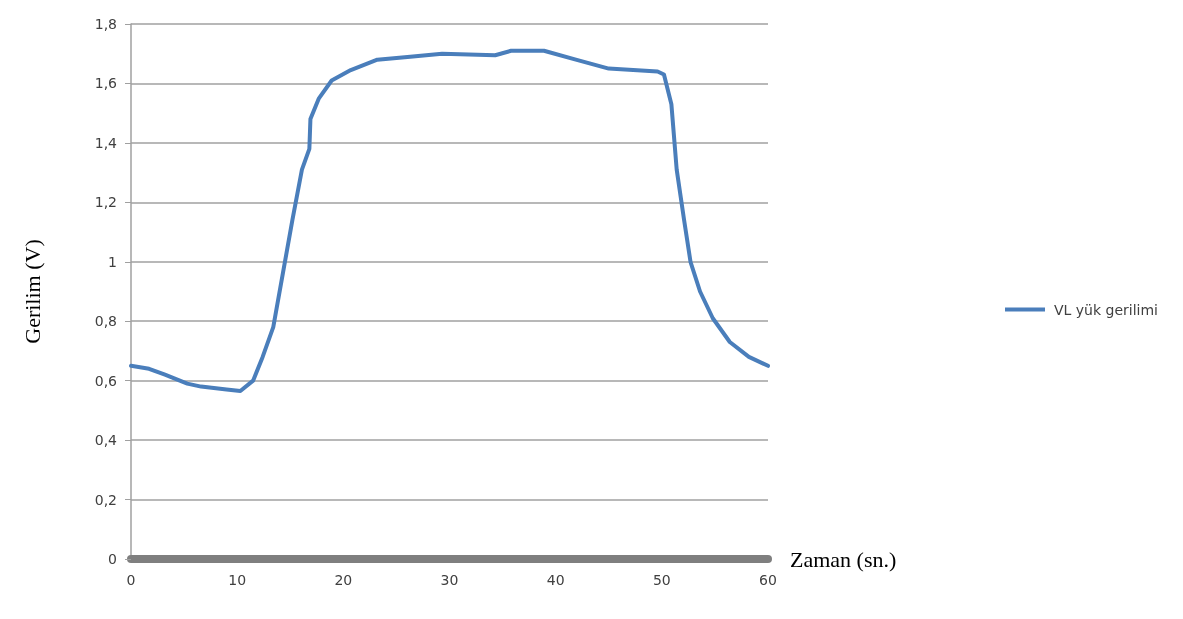  I want to click on y-tick-label: 0,8, so click(105, 321).